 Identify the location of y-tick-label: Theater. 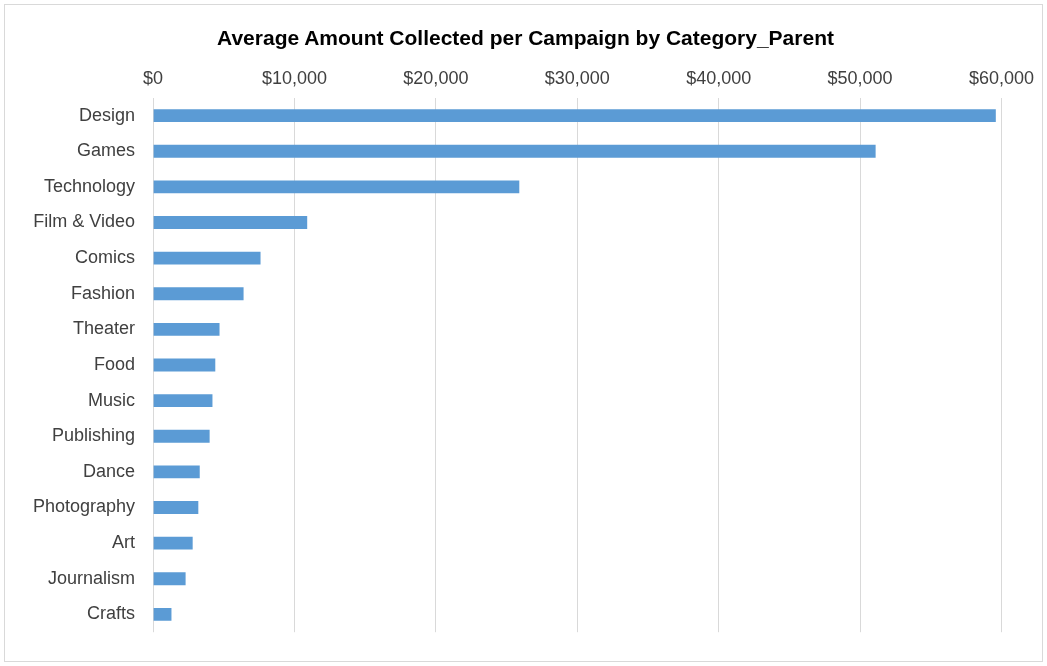
(104, 328).